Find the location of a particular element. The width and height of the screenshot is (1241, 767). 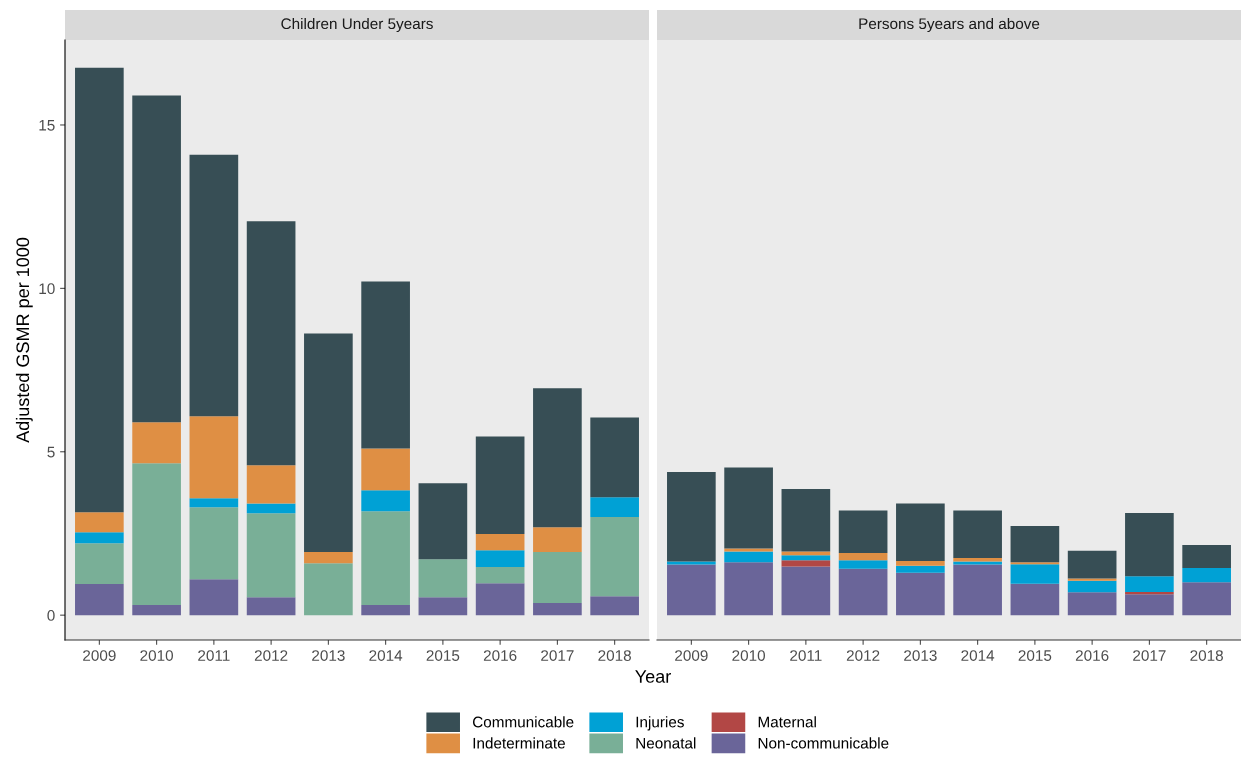

chart-title: Persons 5years and above is located at coordinates (949, 25).